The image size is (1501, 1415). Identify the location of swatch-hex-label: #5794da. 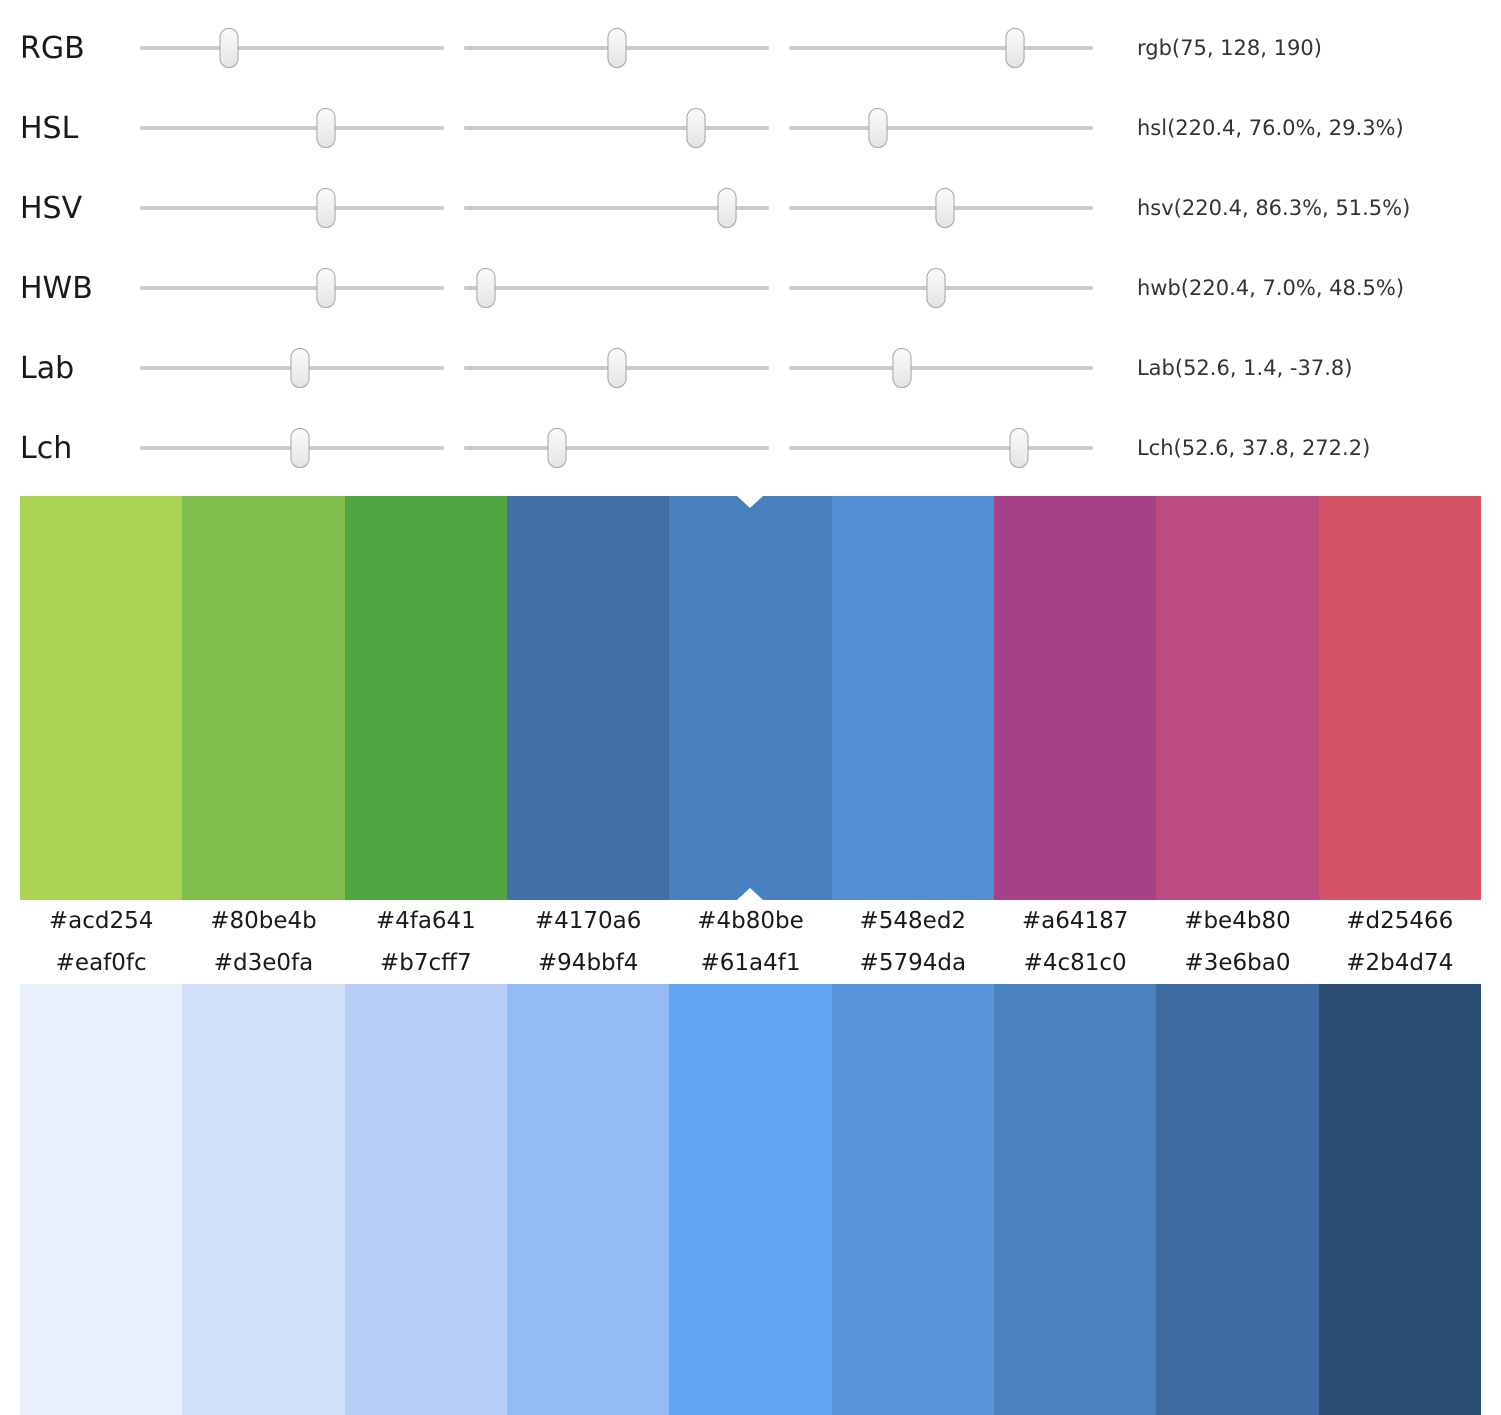
(913, 963).